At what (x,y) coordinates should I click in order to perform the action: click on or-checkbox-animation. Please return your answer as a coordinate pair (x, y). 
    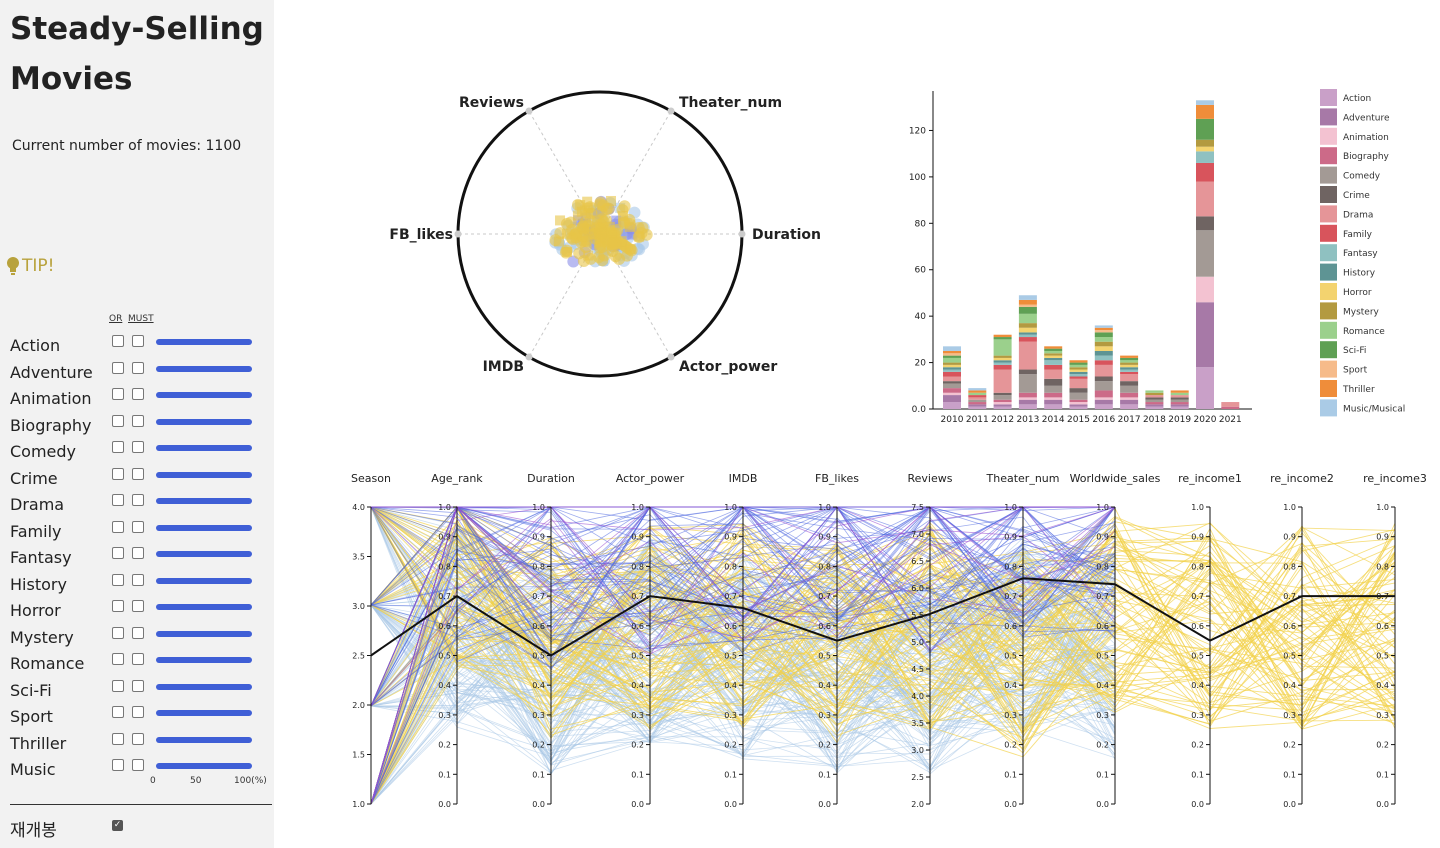
    Looking at the image, I should click on (118, 394).